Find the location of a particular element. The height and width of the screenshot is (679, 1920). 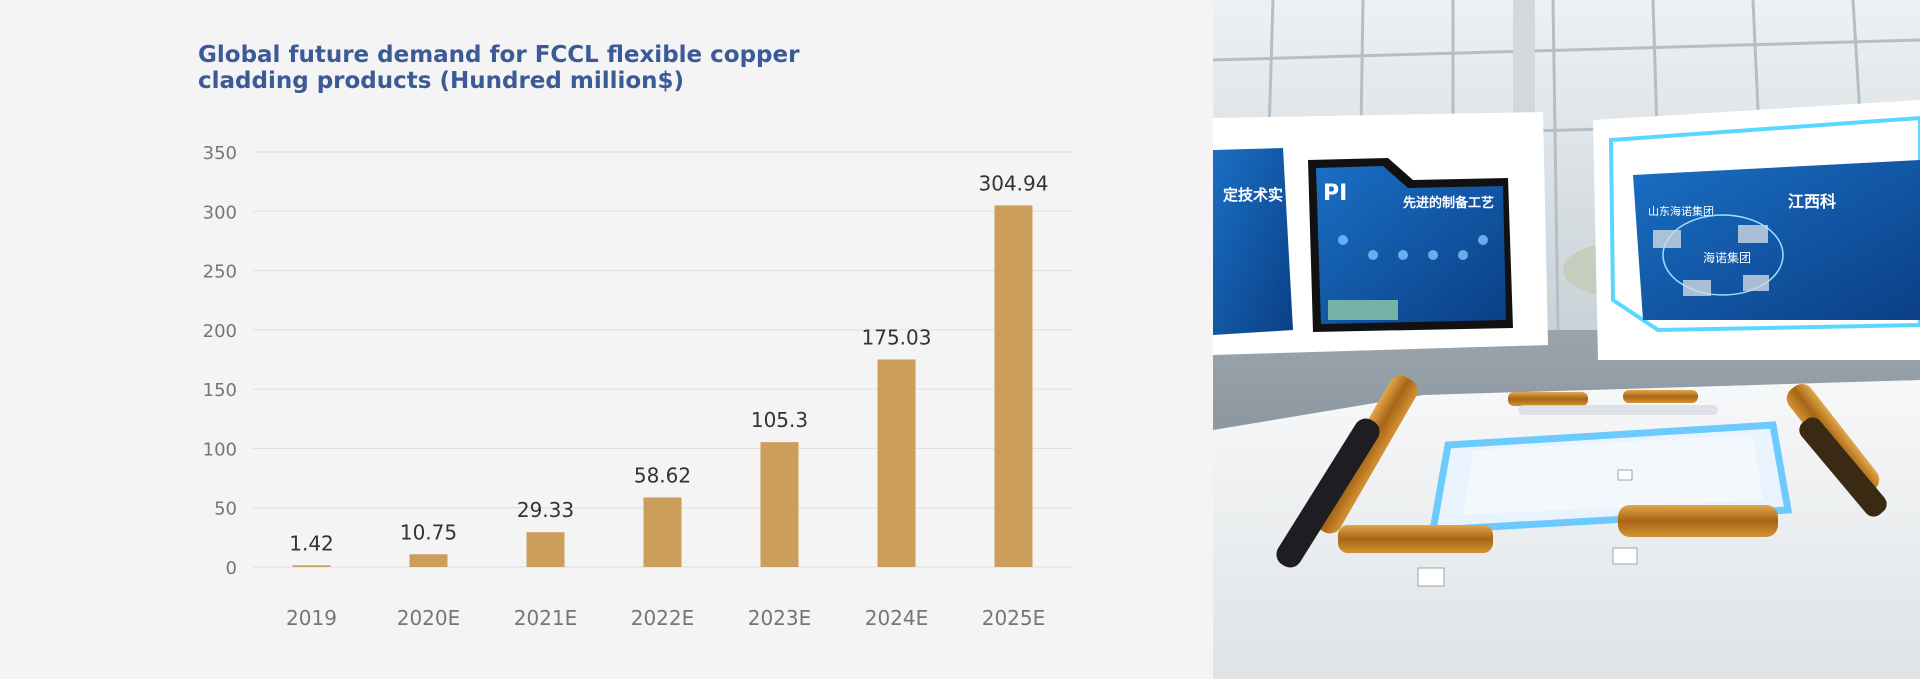

x-tick-label: 2022E is located at coordinates (663, 618).